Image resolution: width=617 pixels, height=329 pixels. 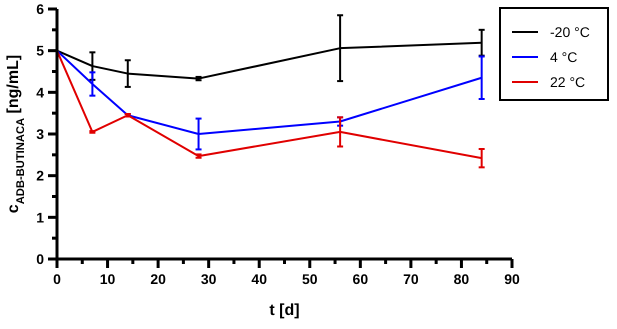 I want to click on x-axis-title: t [d], so click(x=284, y=310).